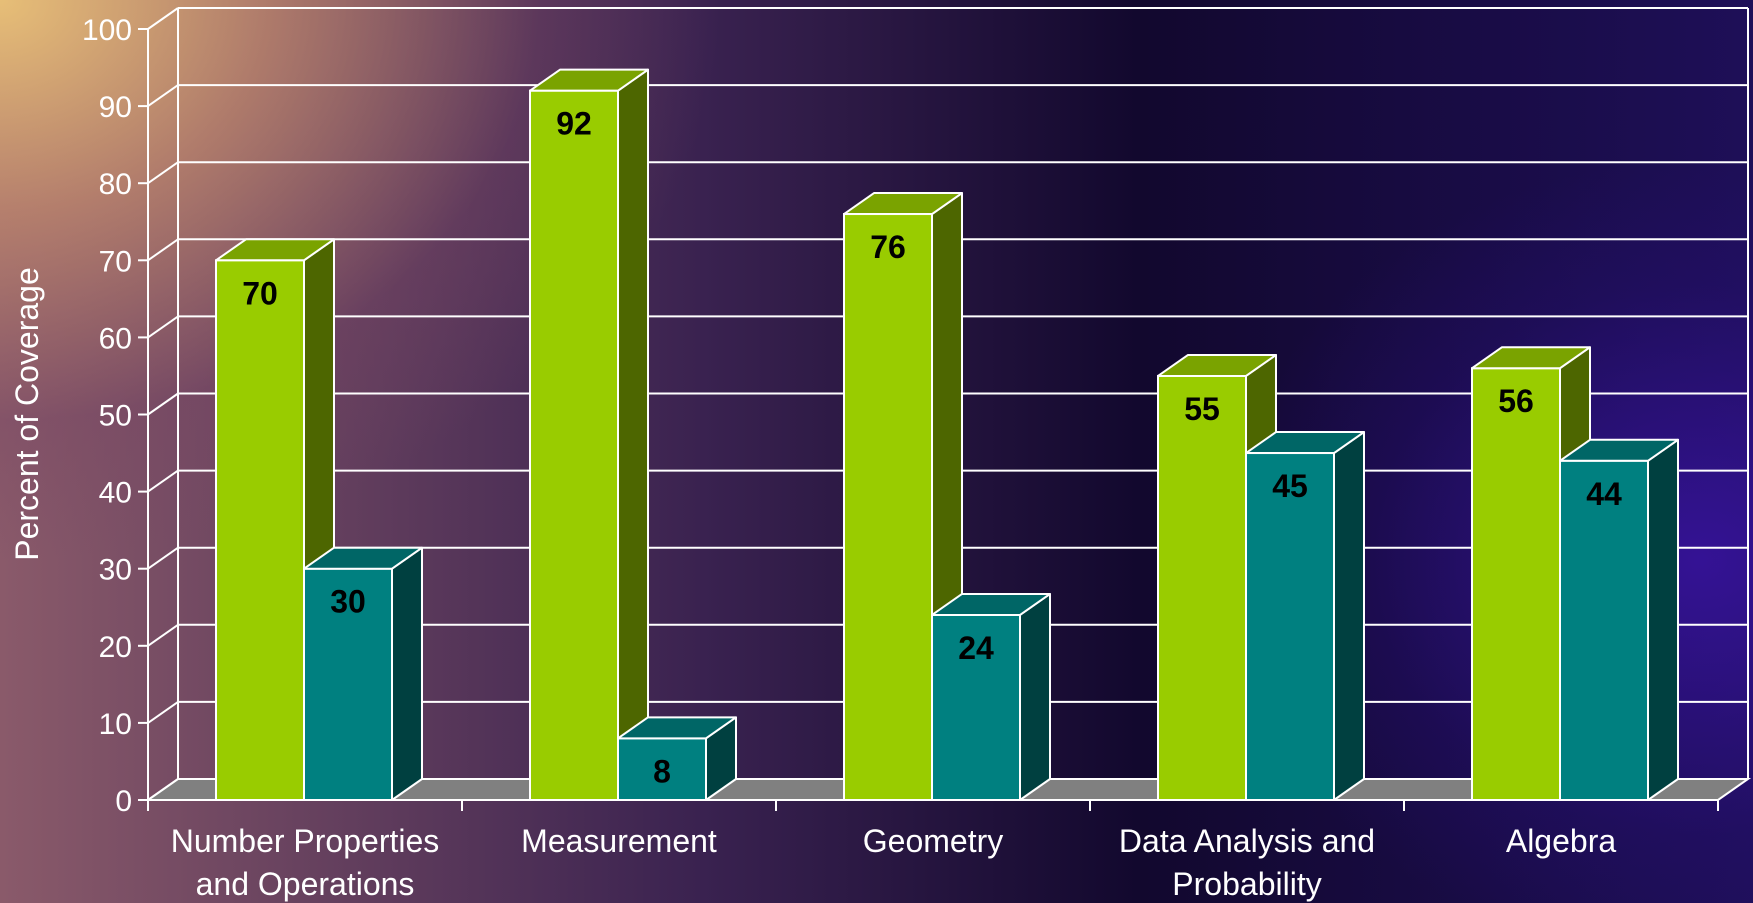 This screenshot has height=903, width=1753. I want to click on x-category-label-line: Number Properties, so click(305, 841).